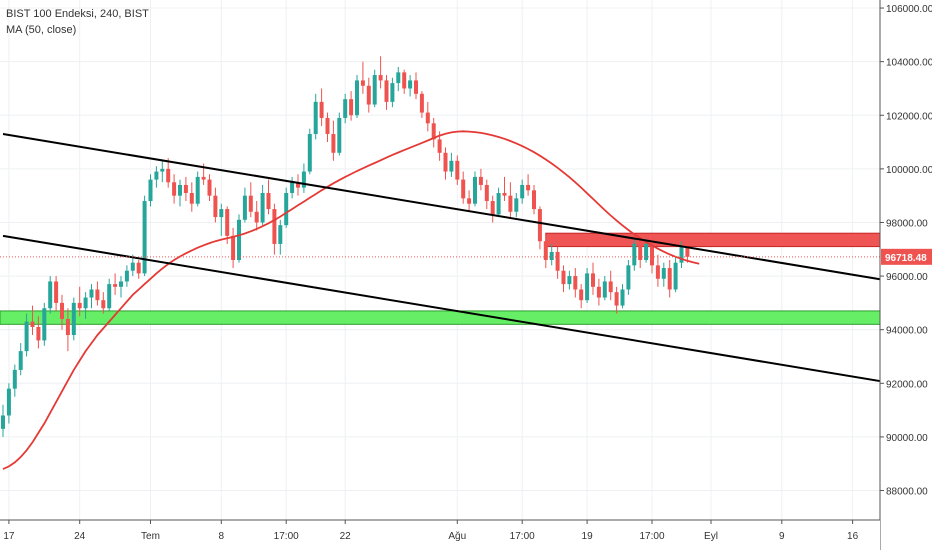  Describe the element at coordinates (522, 536) in the screenshot. I see `time-tick-label: 17:00` at that location.